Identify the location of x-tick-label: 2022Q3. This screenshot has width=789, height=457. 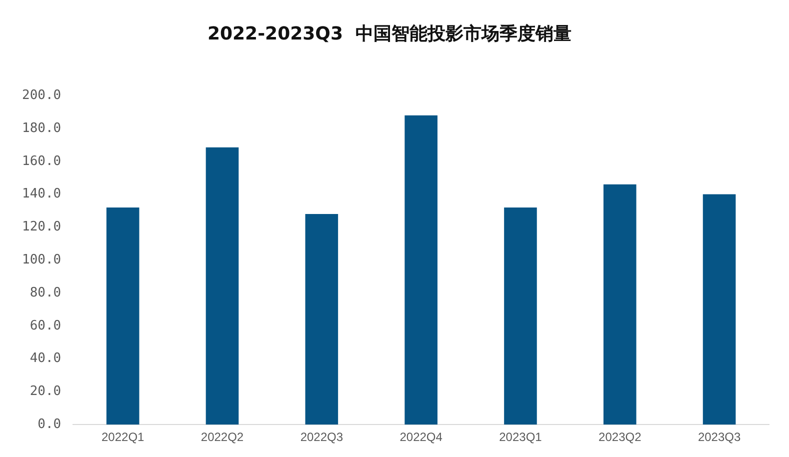
(322, 437).